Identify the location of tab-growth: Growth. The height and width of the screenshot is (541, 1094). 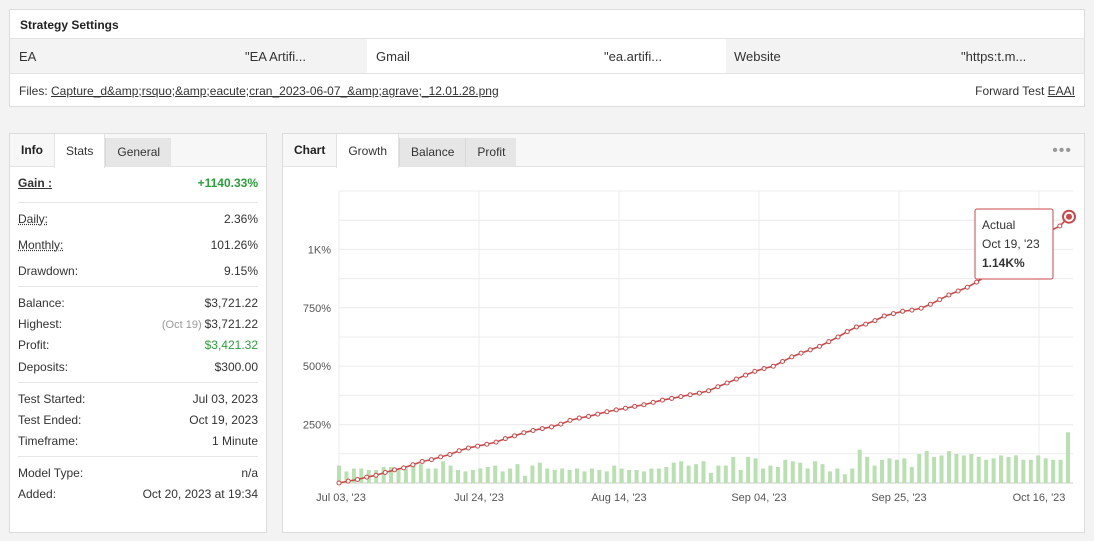
(368, 151).